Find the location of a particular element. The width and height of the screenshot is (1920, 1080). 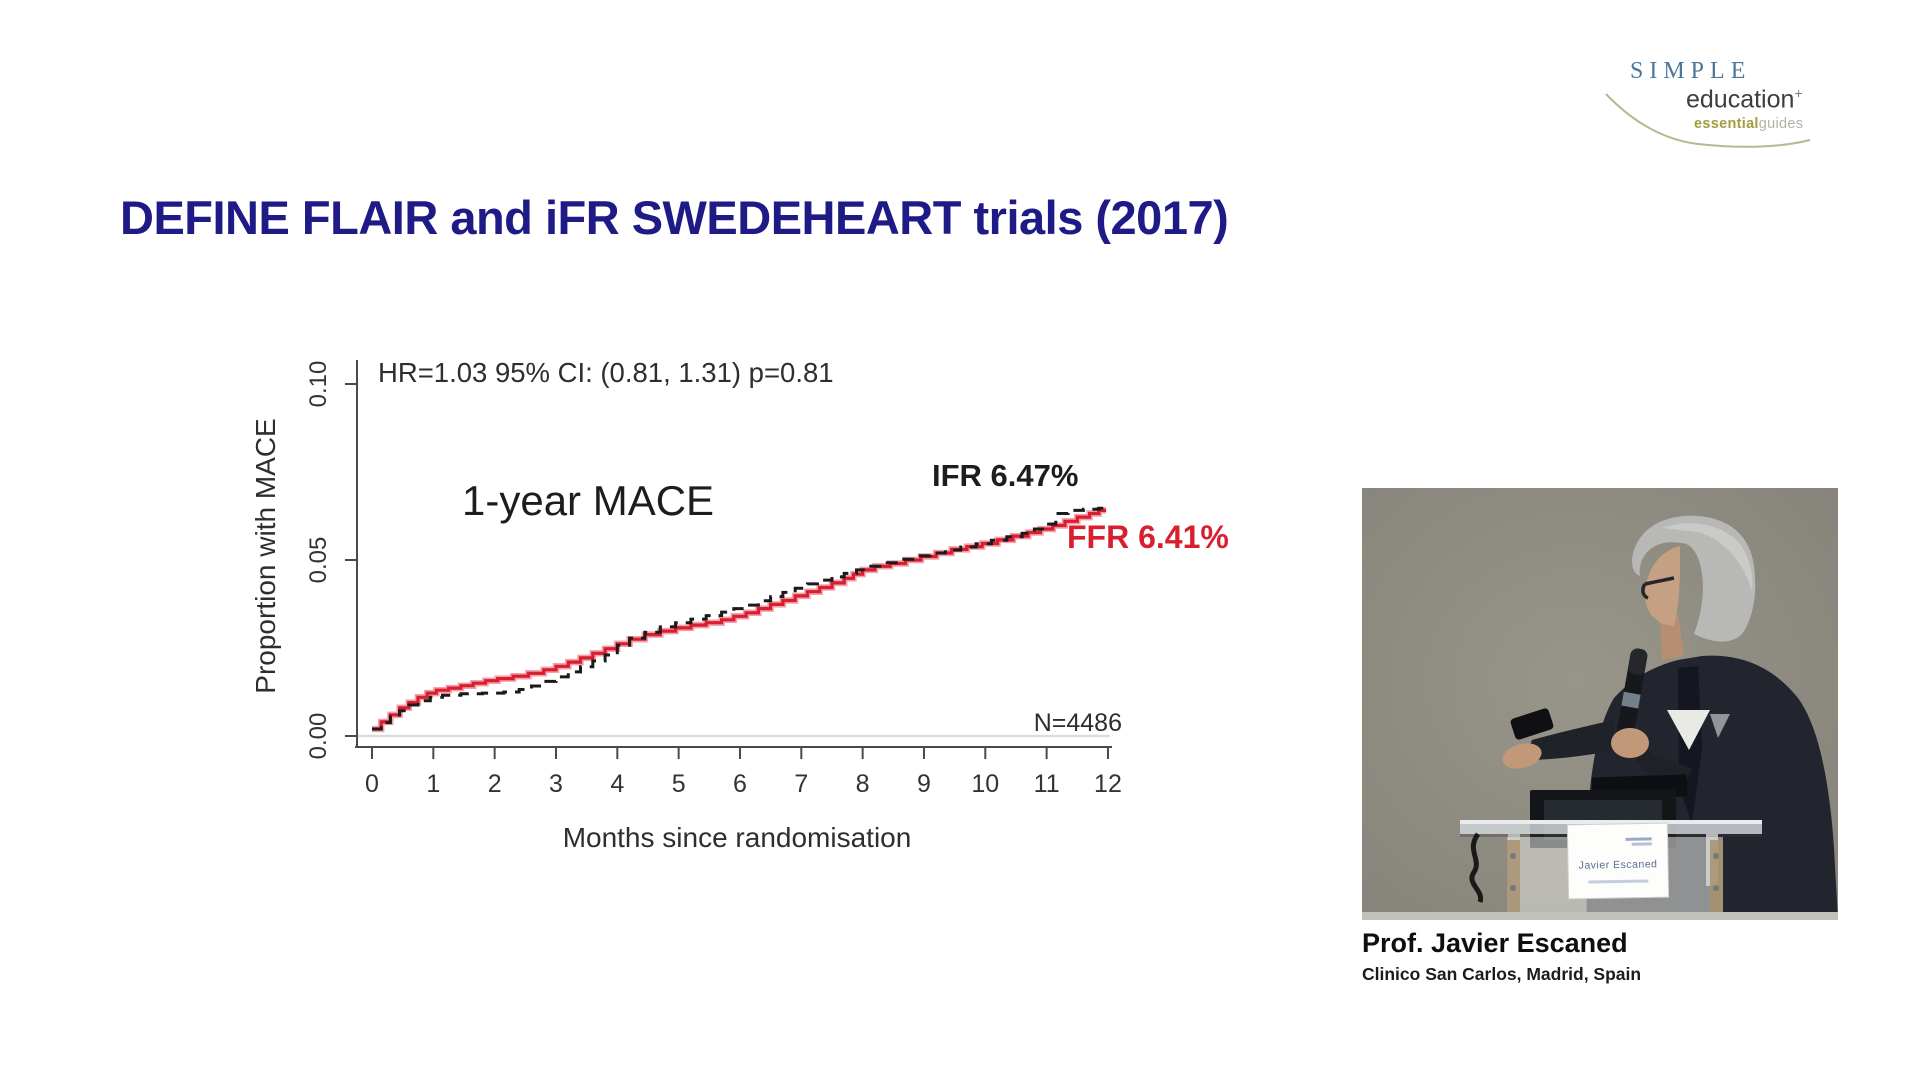

lectern: Javier Escaned is located at coordinates (1611, 870).